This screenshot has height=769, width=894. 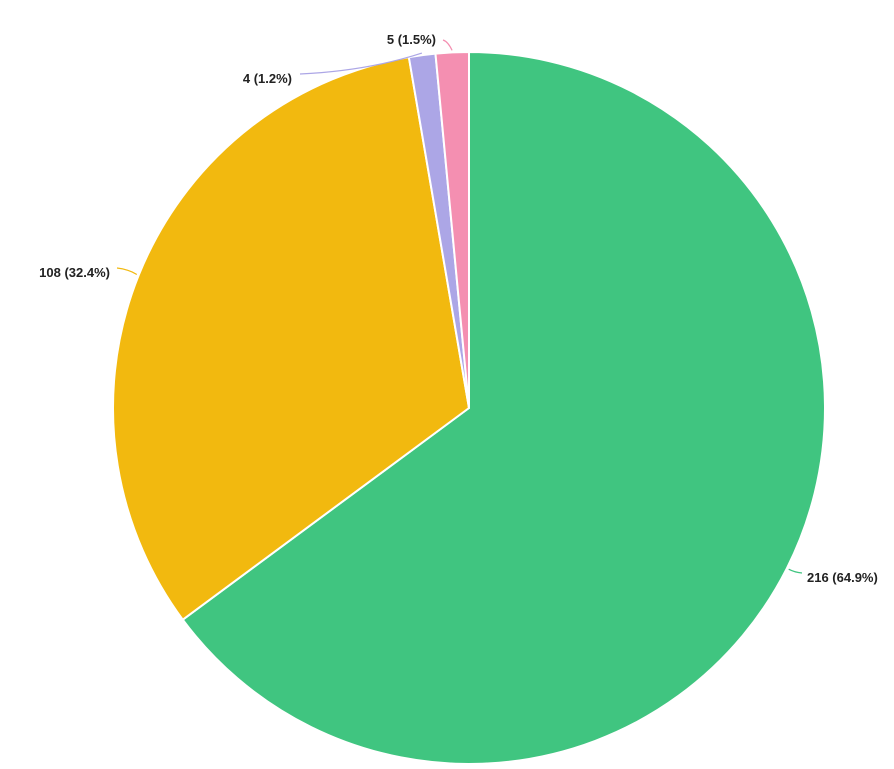 What do you see at coordinates (267, 78) in the screenshot?
I see `slice-label-4: 4 (1.2%)` at bounding box center [267, 78].